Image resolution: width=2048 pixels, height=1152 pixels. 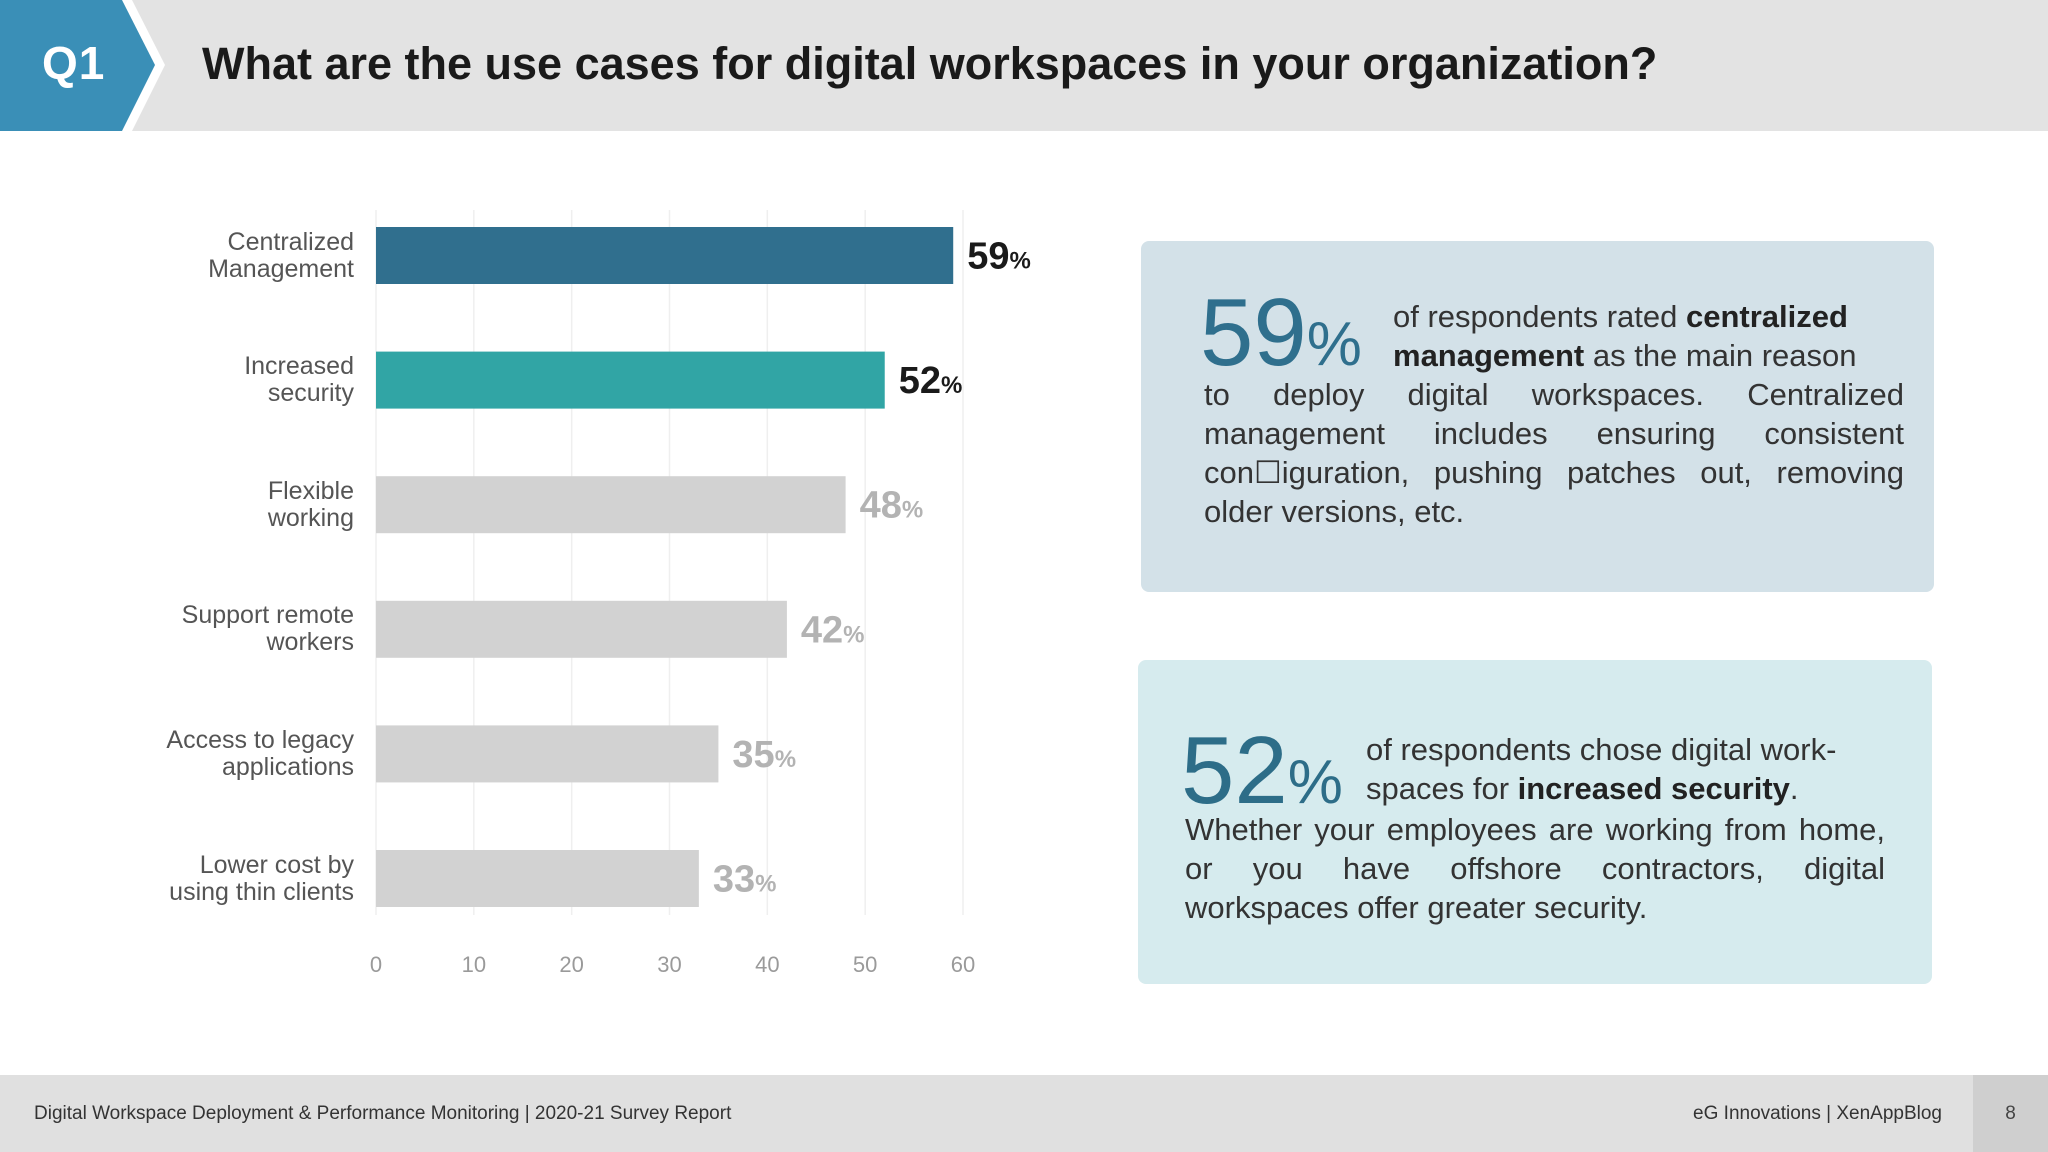 What do you see at coordinates (310, 504) in the screenshot?
I see `category-label: Flexible working` at bounding box center [310, 504].